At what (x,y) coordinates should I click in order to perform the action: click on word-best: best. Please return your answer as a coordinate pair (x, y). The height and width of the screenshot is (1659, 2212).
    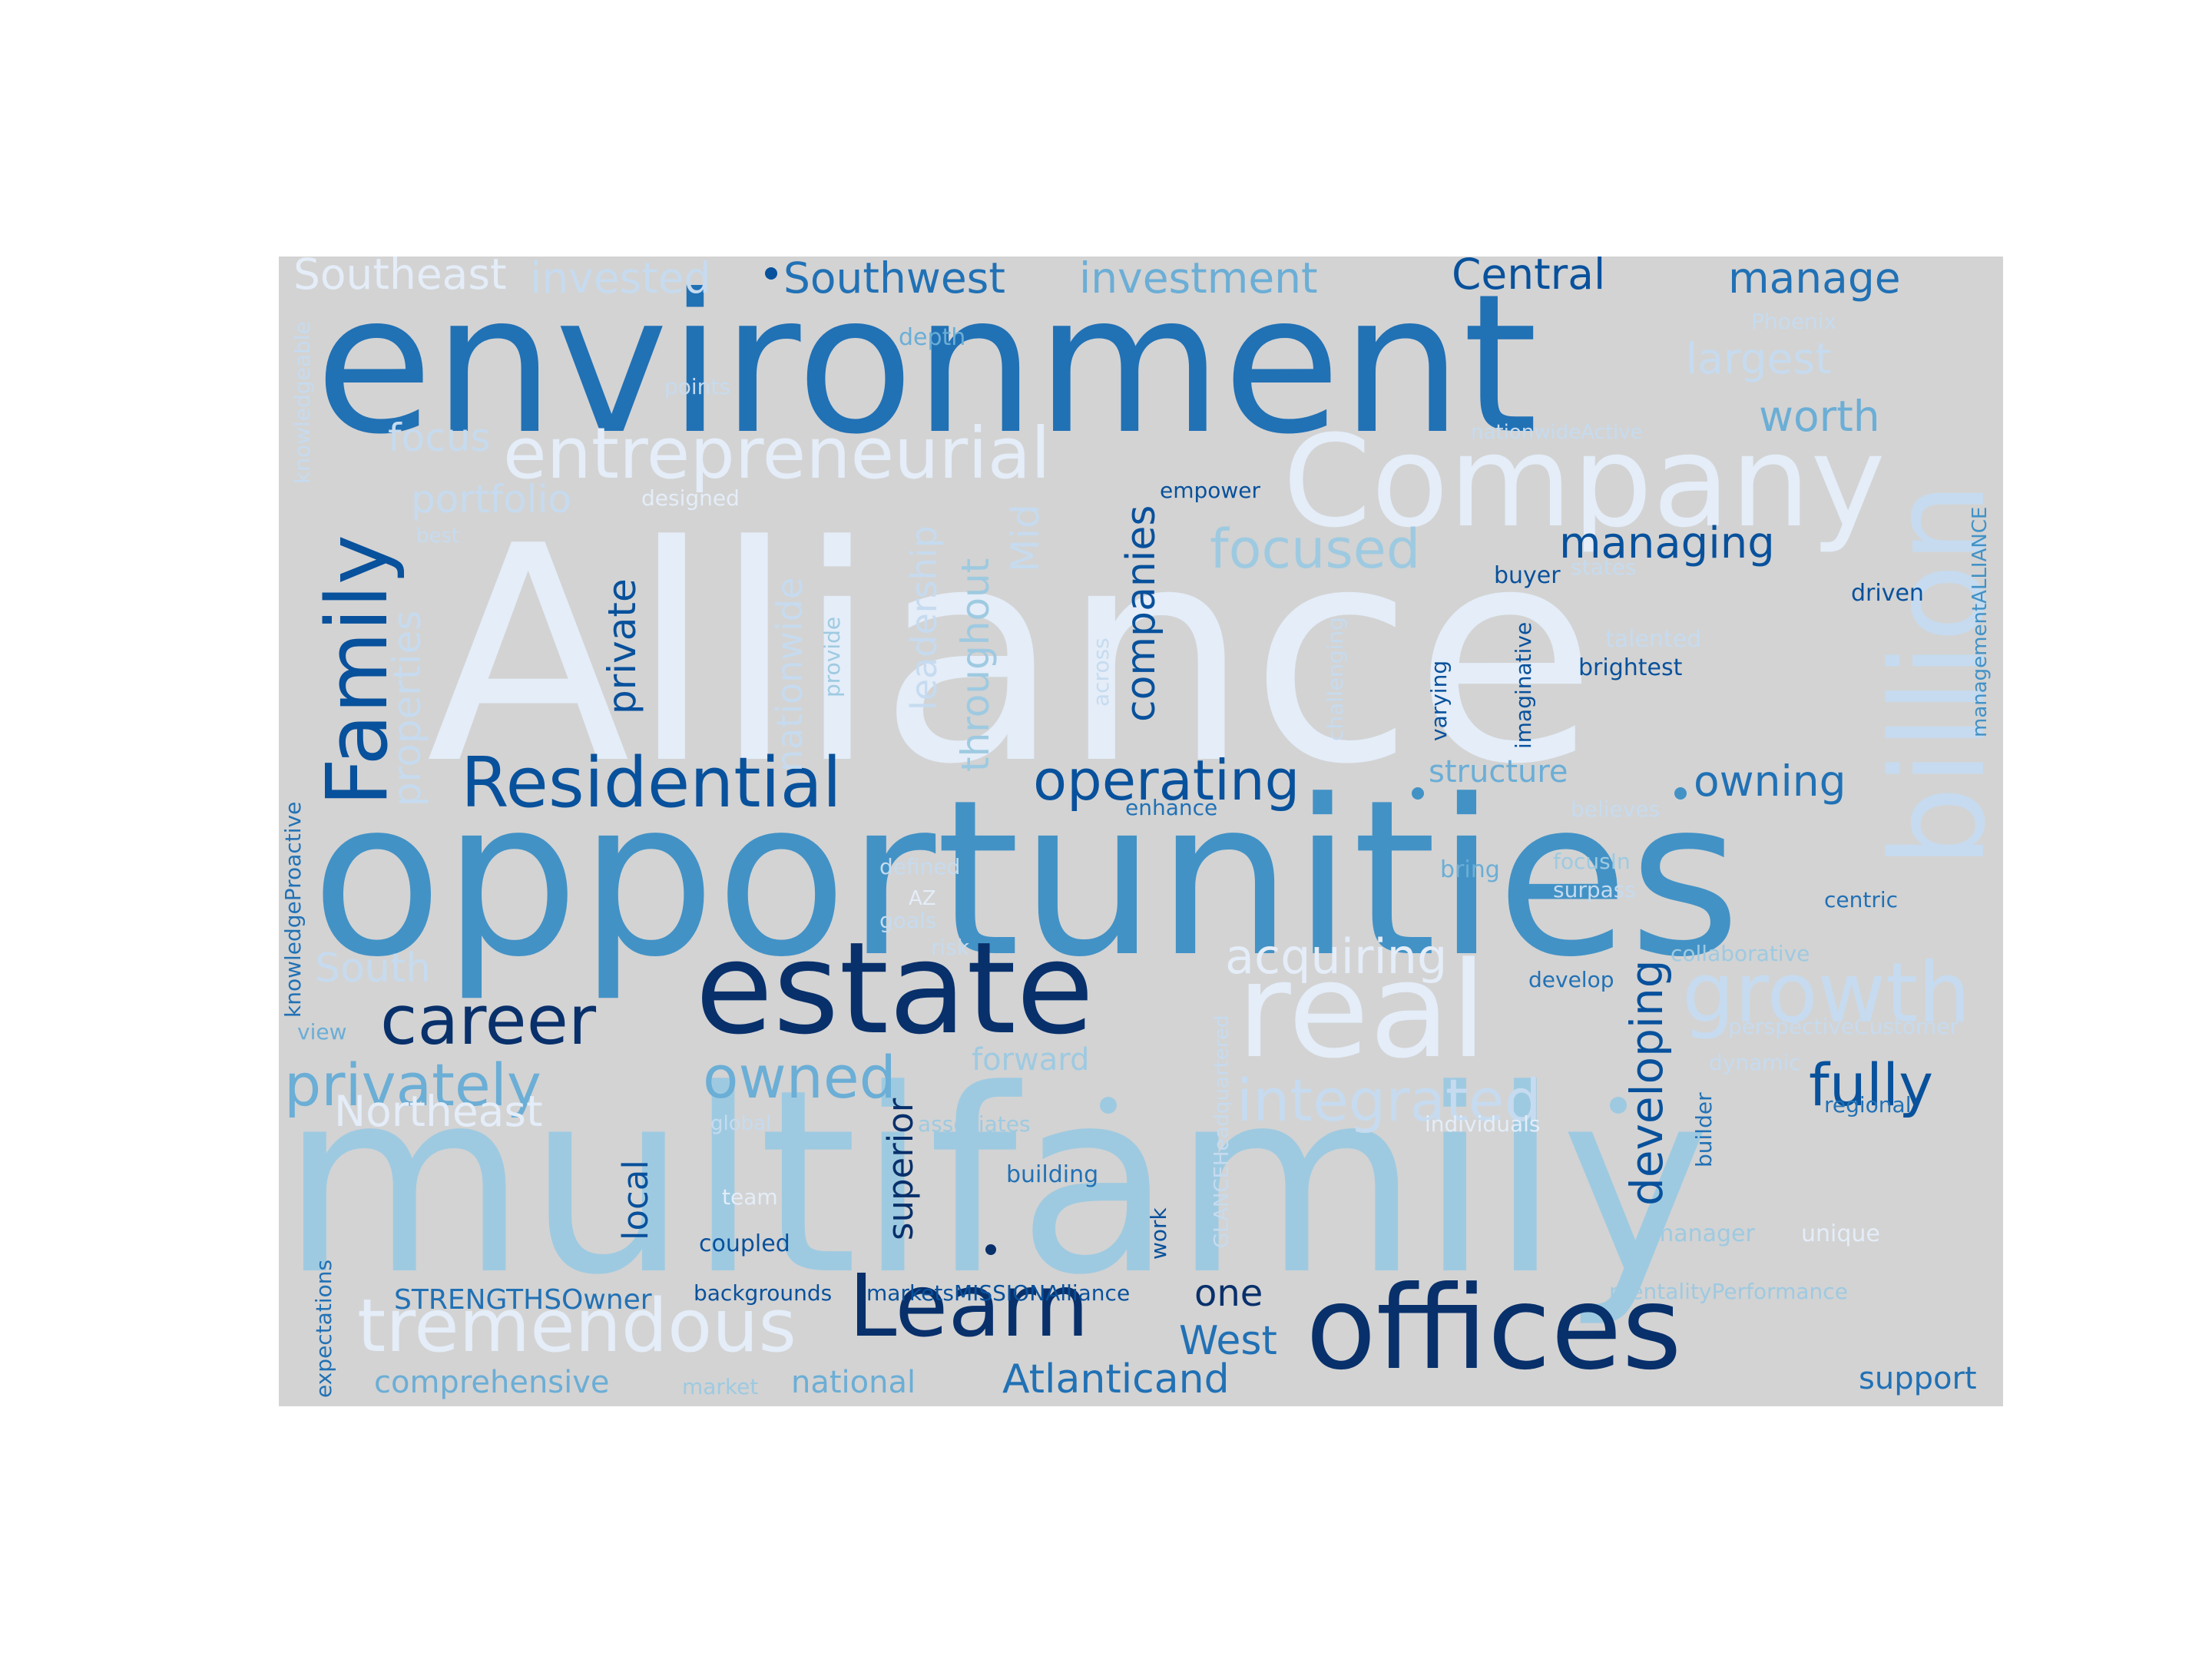
    Looking at the image, I should click on (438, 536).